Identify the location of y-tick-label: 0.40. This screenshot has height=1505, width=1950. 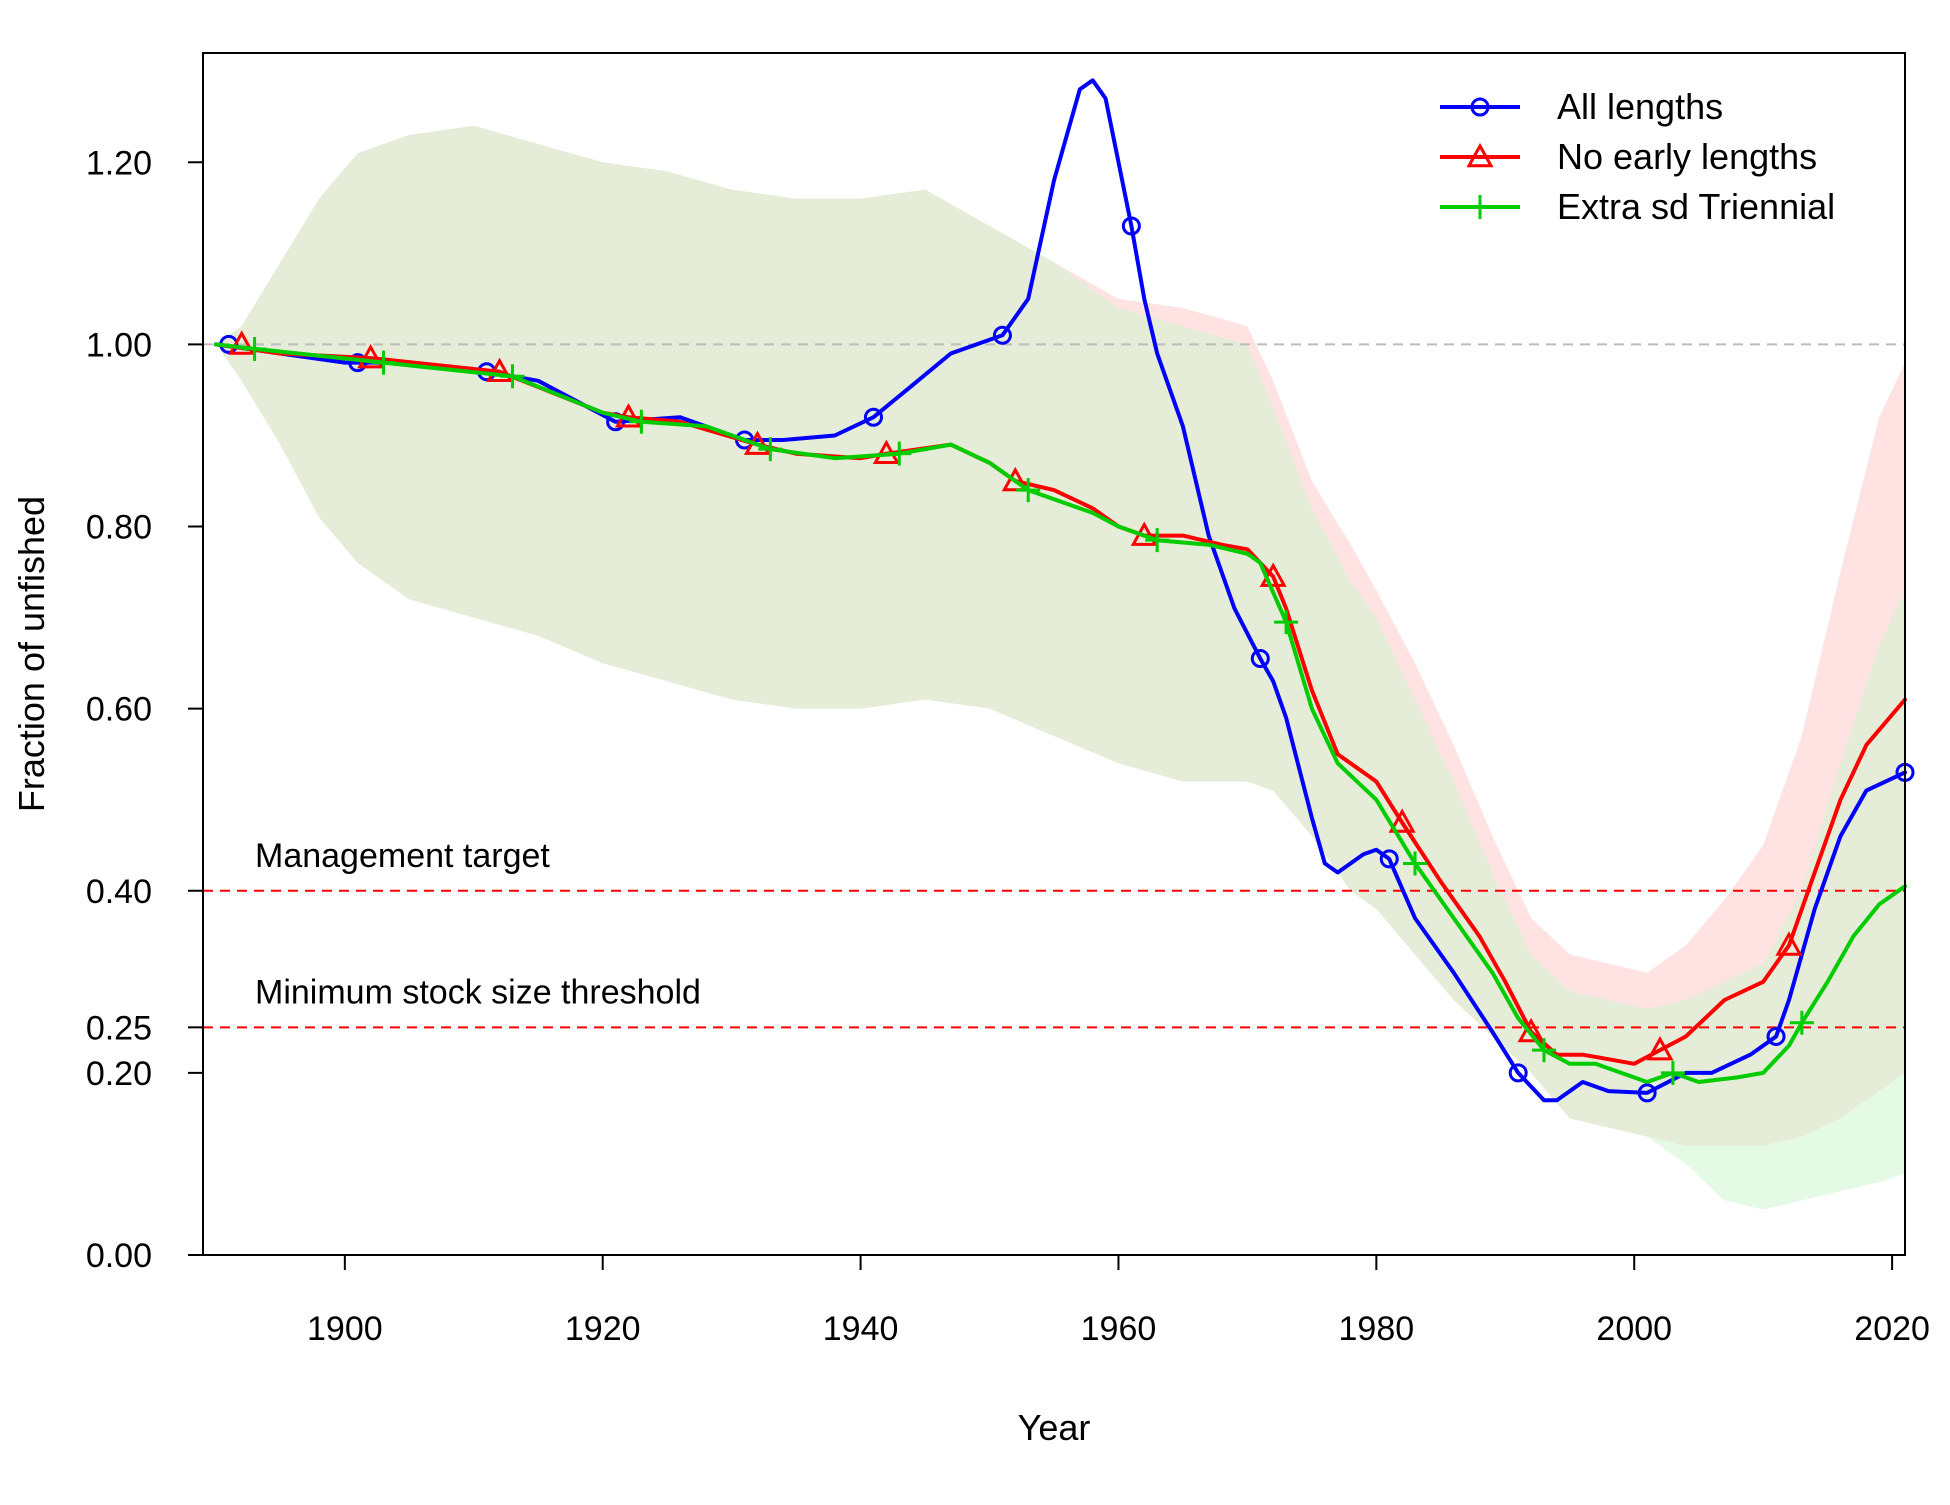
(119, 892).